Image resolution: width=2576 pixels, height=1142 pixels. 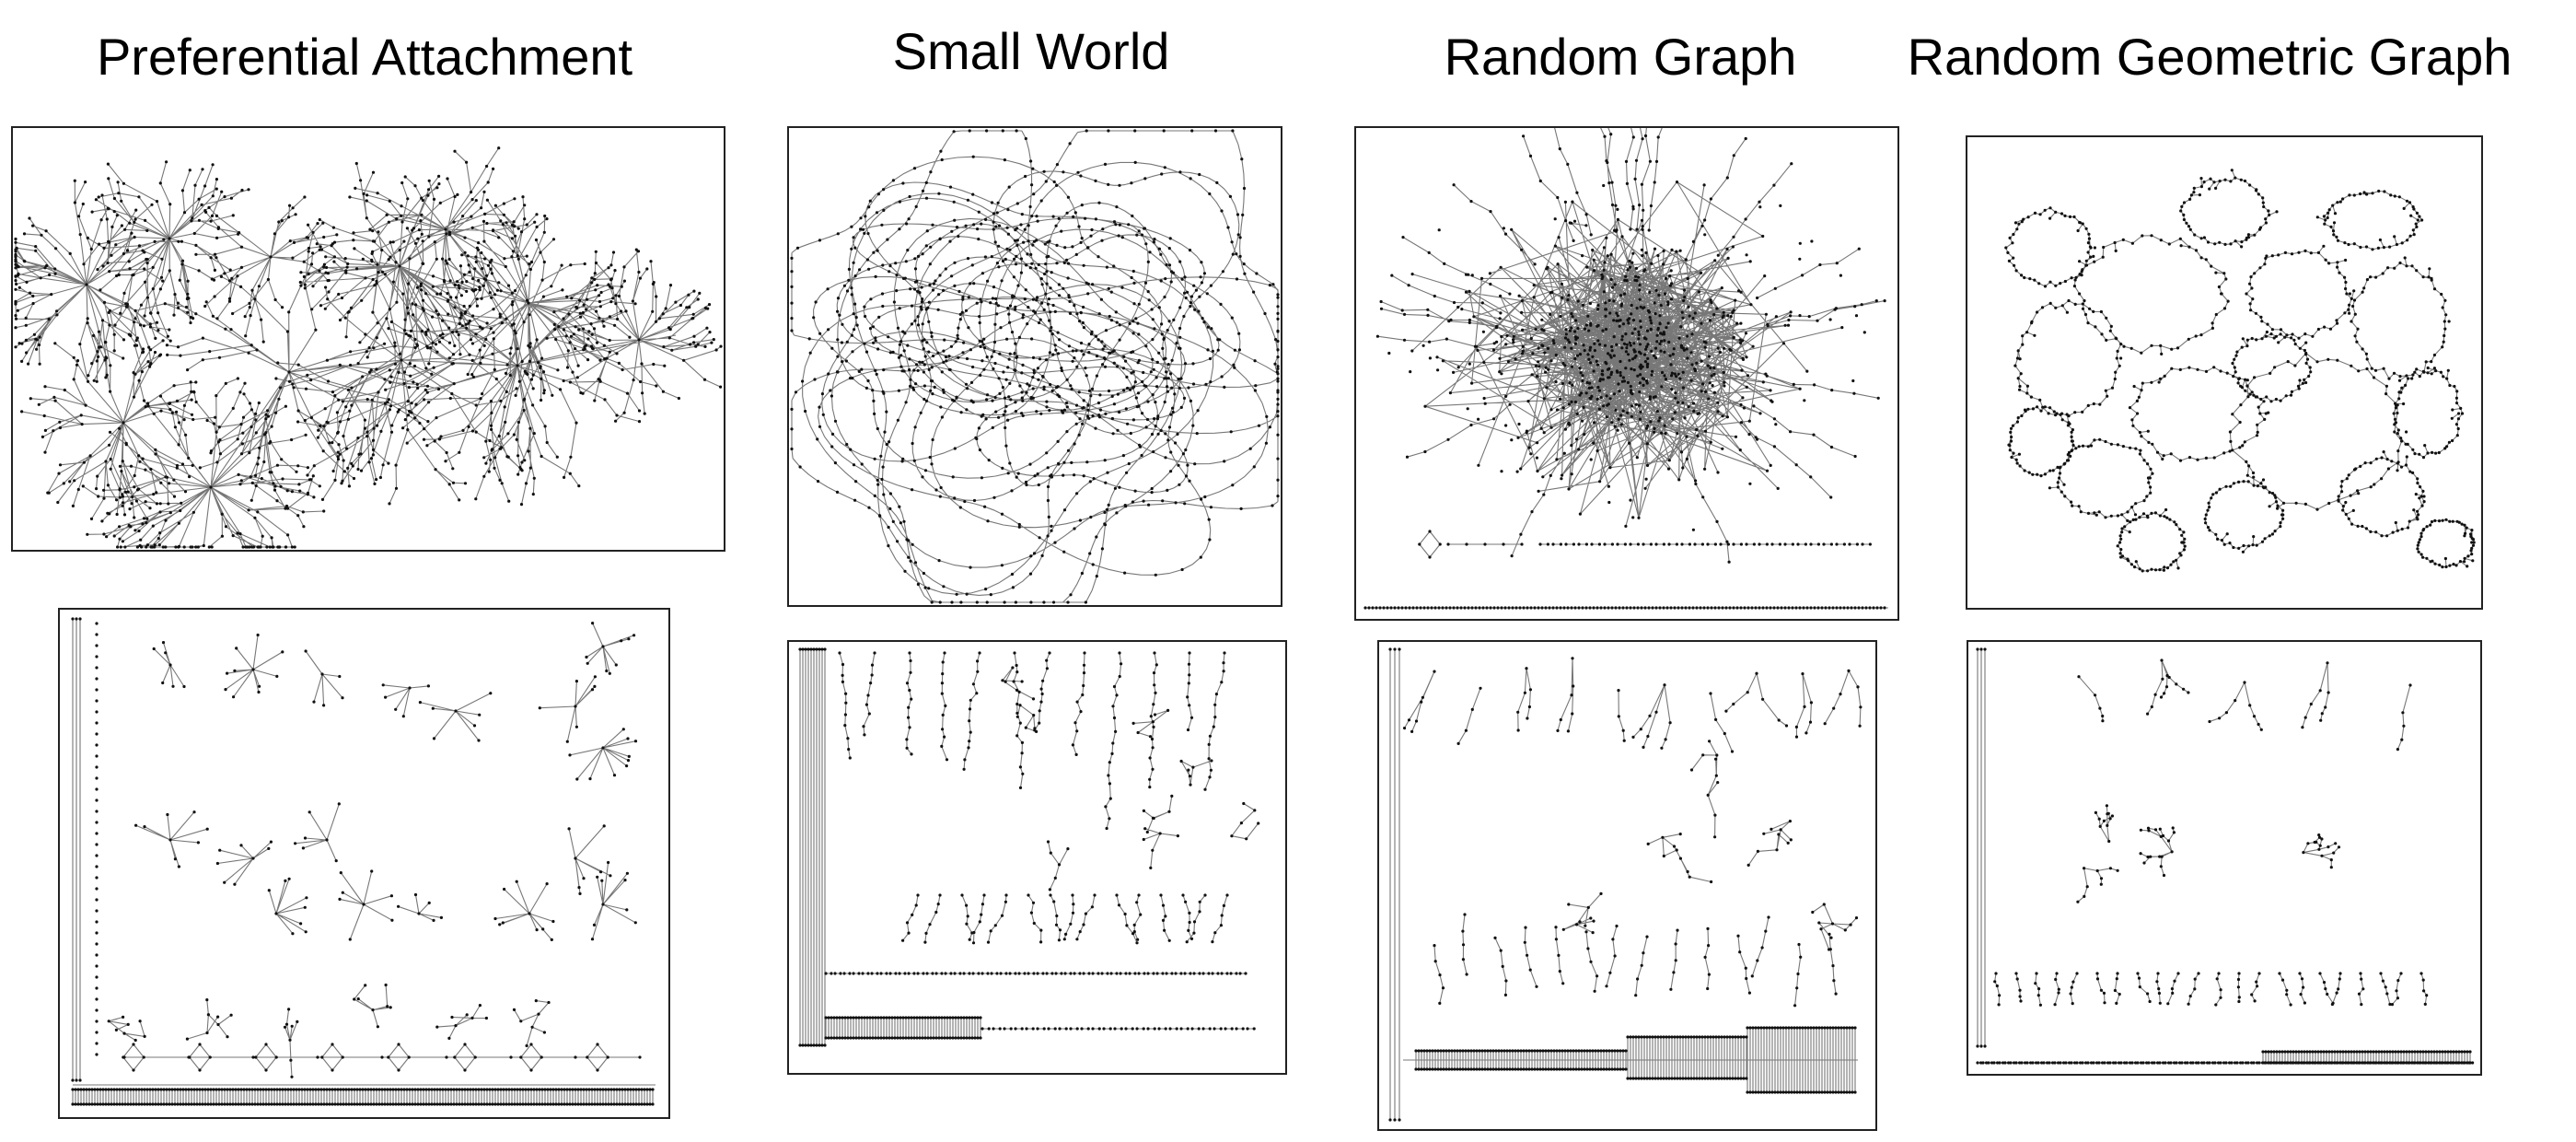 I want to click on column-title-preferential-attachment: Preferential Attachment, so click(x=364, y=57).